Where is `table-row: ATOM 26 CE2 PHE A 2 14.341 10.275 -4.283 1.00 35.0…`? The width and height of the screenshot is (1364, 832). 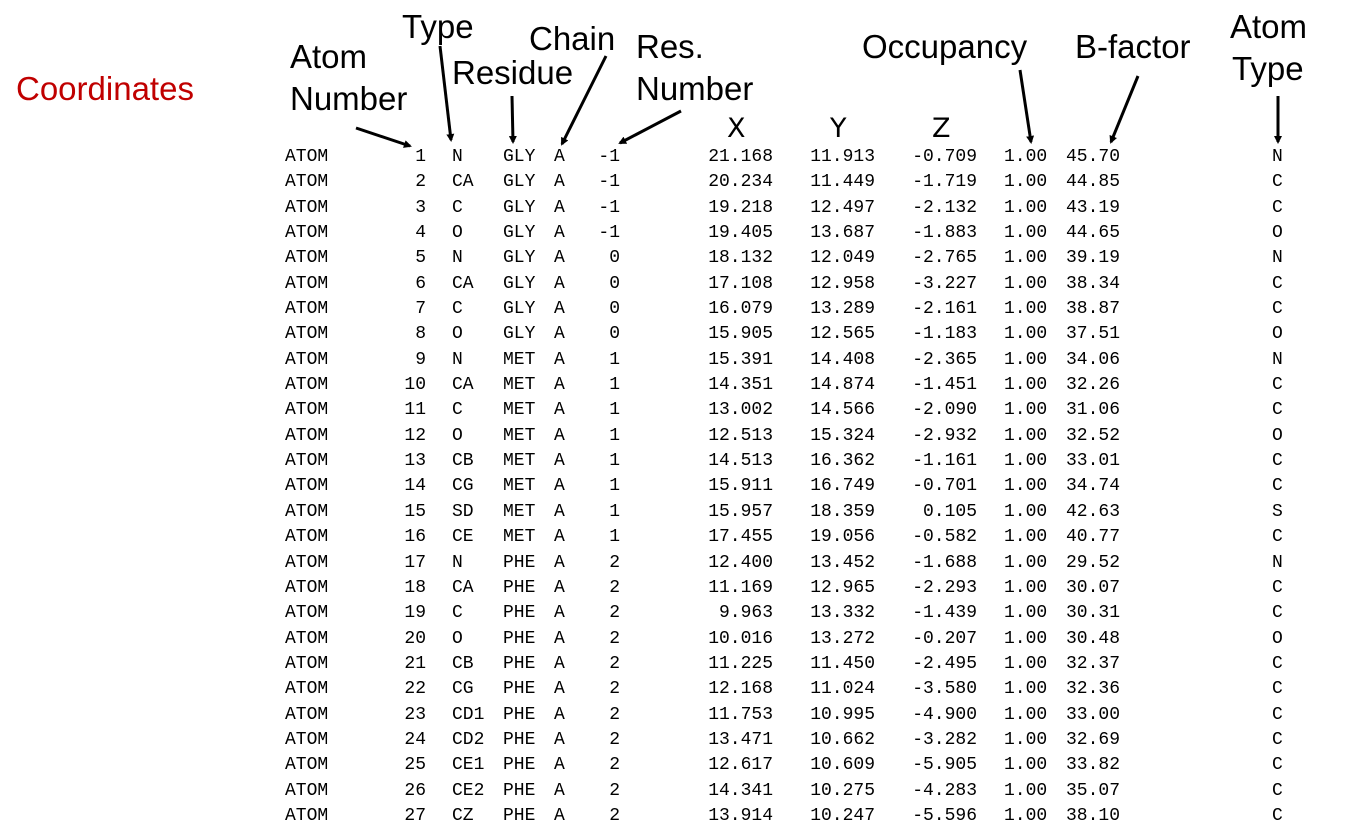
table-row: ATOM 26 CE2 PHE A 2 14.341 10.275 -4.283 1.00 35.0… is located at coordinates (682, 791).